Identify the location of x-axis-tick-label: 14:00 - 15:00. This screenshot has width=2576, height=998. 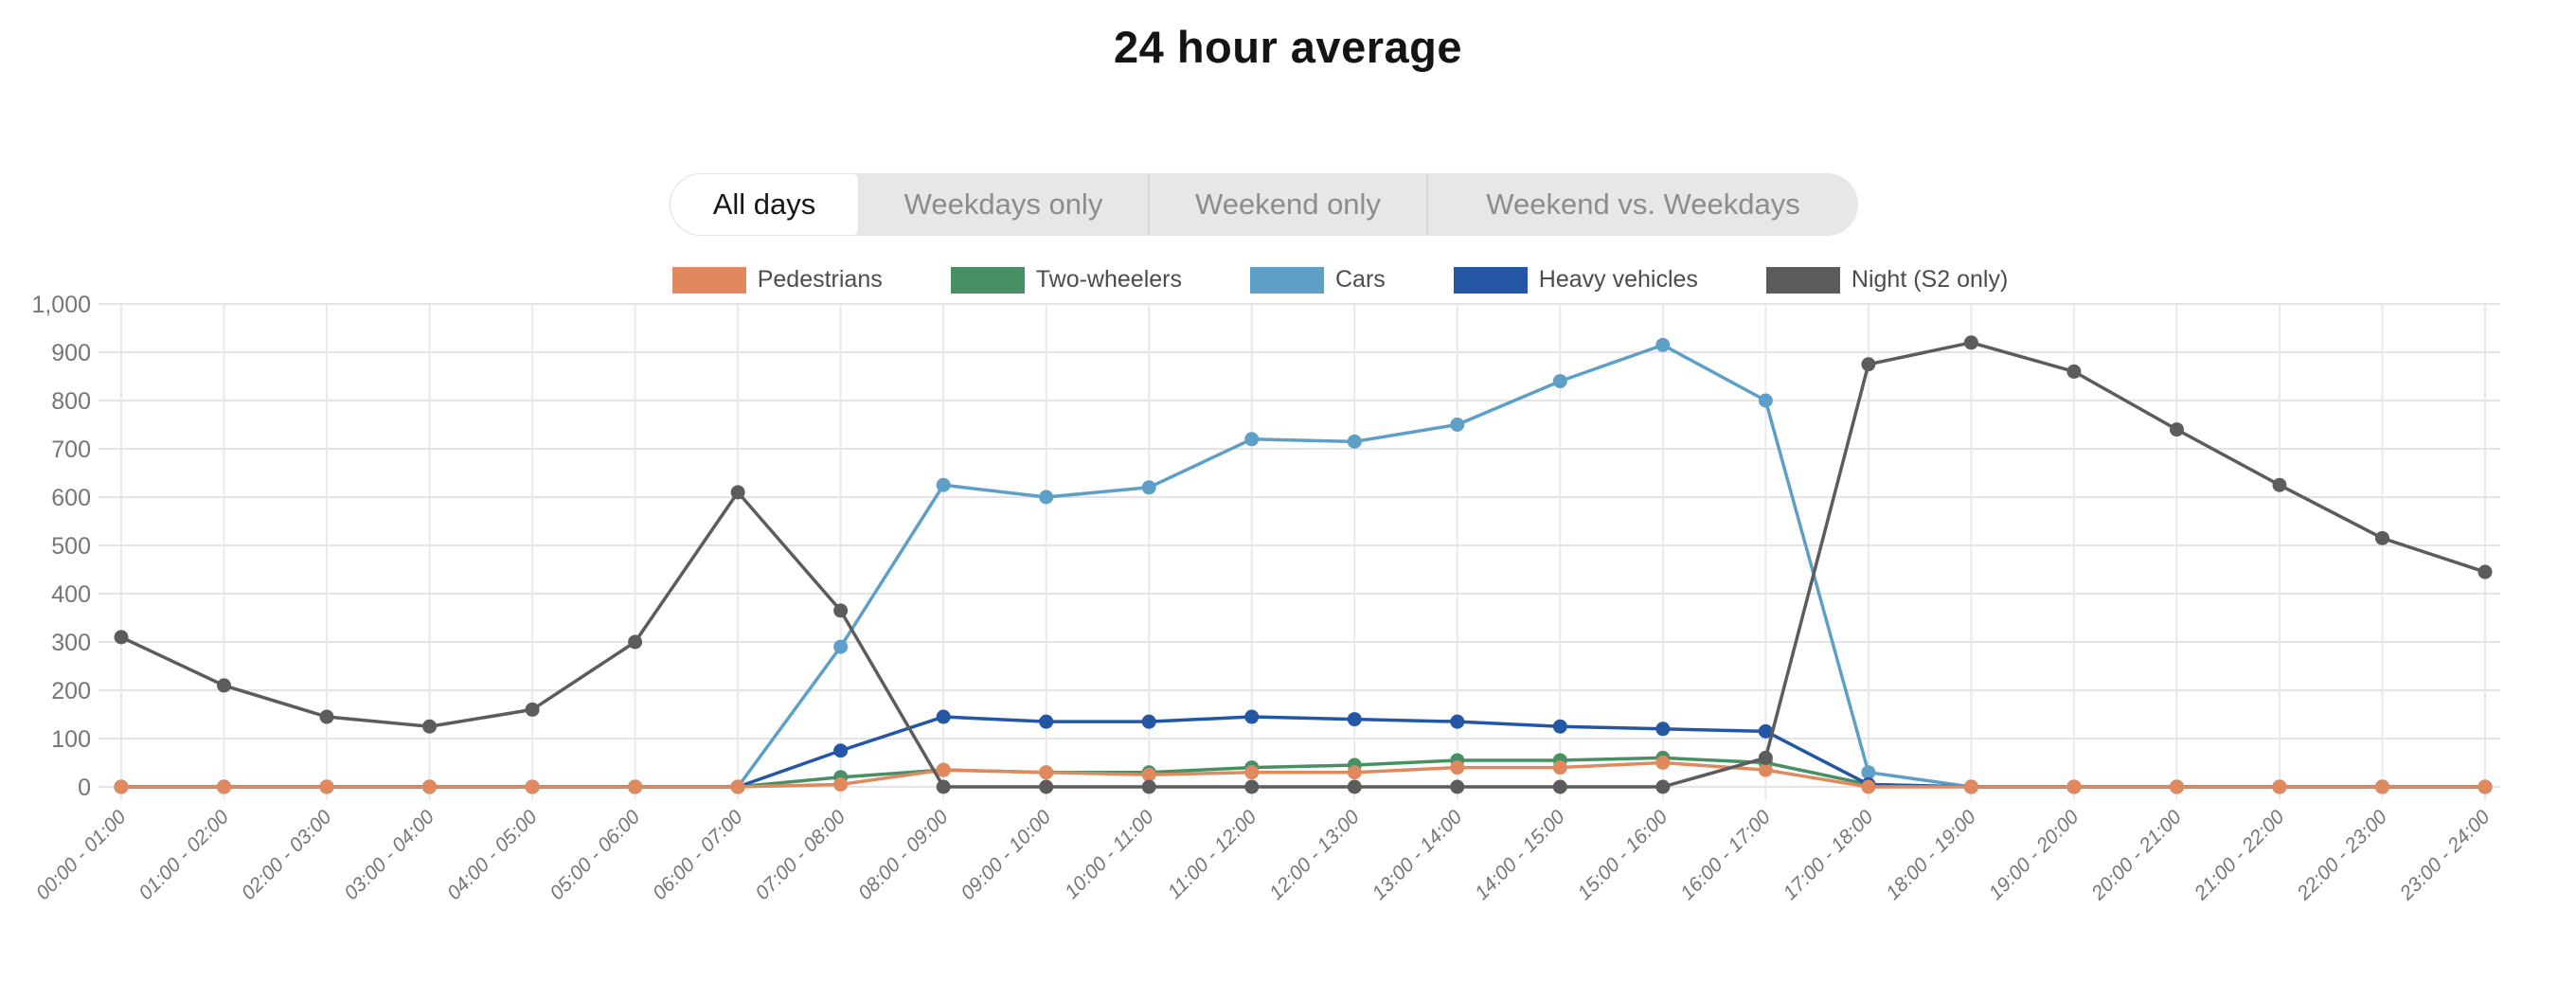
(1520, 855).